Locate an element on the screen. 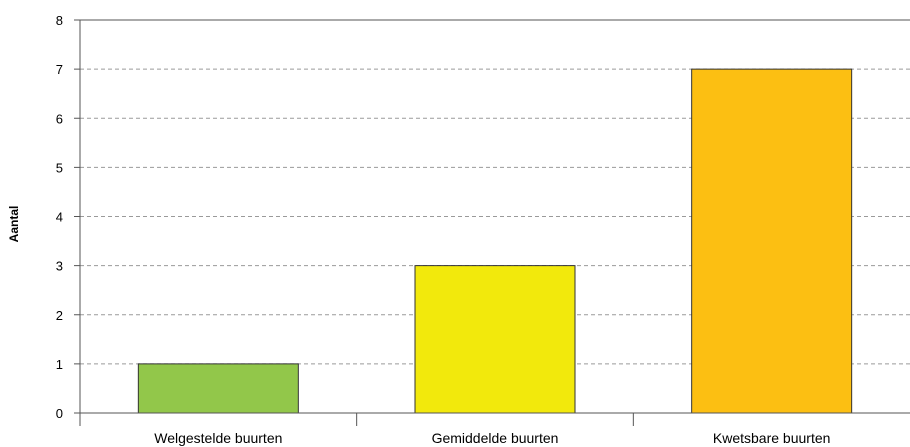  x-category-label: Welgestelde buurten is located at coordinates (218, 438).